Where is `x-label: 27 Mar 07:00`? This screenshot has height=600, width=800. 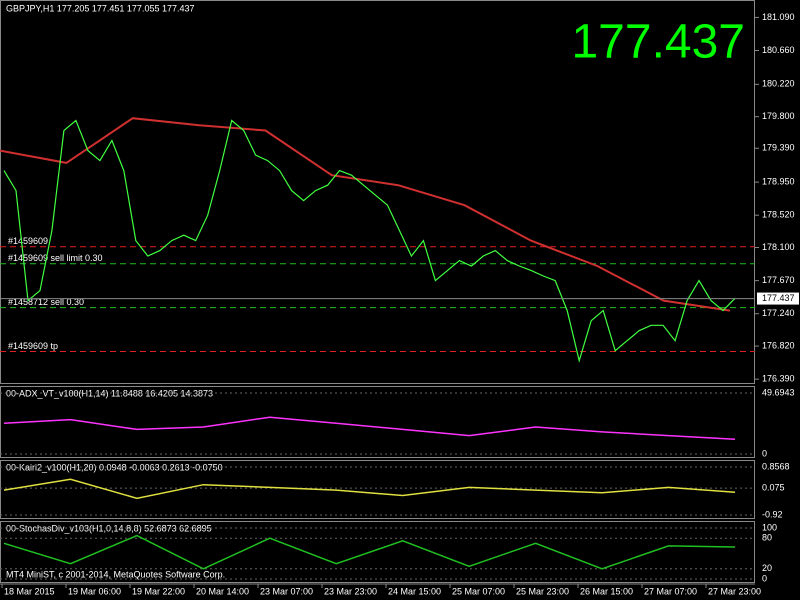
x-label: 27 Mar 07:00 is located at coordinates (670, 591).